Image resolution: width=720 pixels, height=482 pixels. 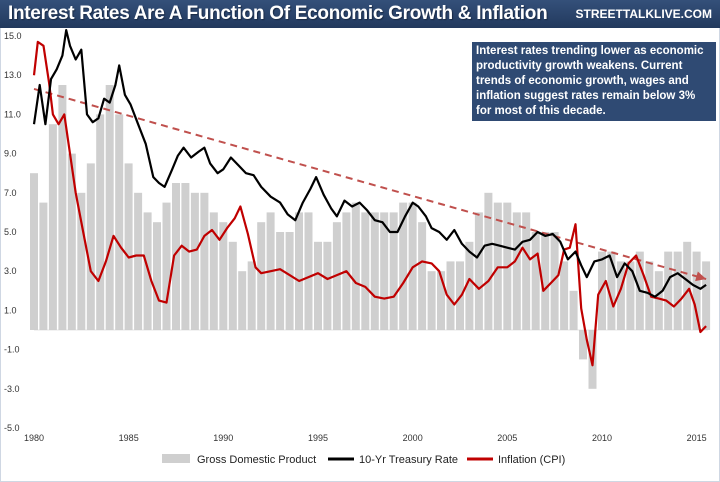 I want to click on x-tick-label: 2005, so click(x=507, y=438).